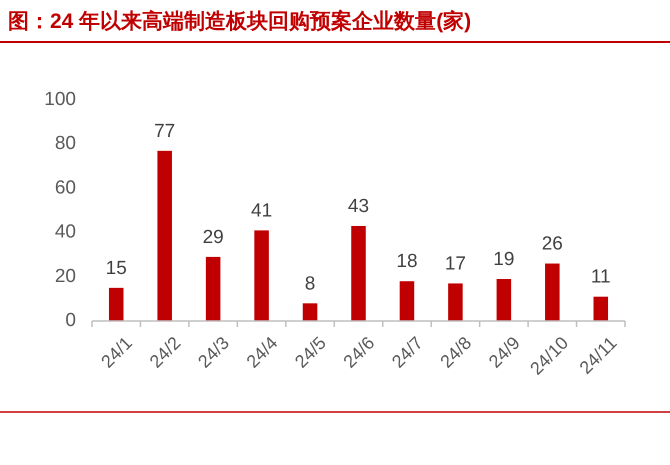  Describe the element at coordinates (65, 232) in the screenshot. I see `y-tick-label: 40` at that location.